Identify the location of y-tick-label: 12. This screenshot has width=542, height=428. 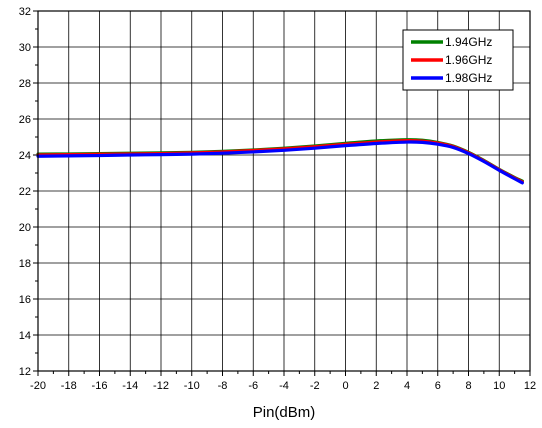
(25, 372).